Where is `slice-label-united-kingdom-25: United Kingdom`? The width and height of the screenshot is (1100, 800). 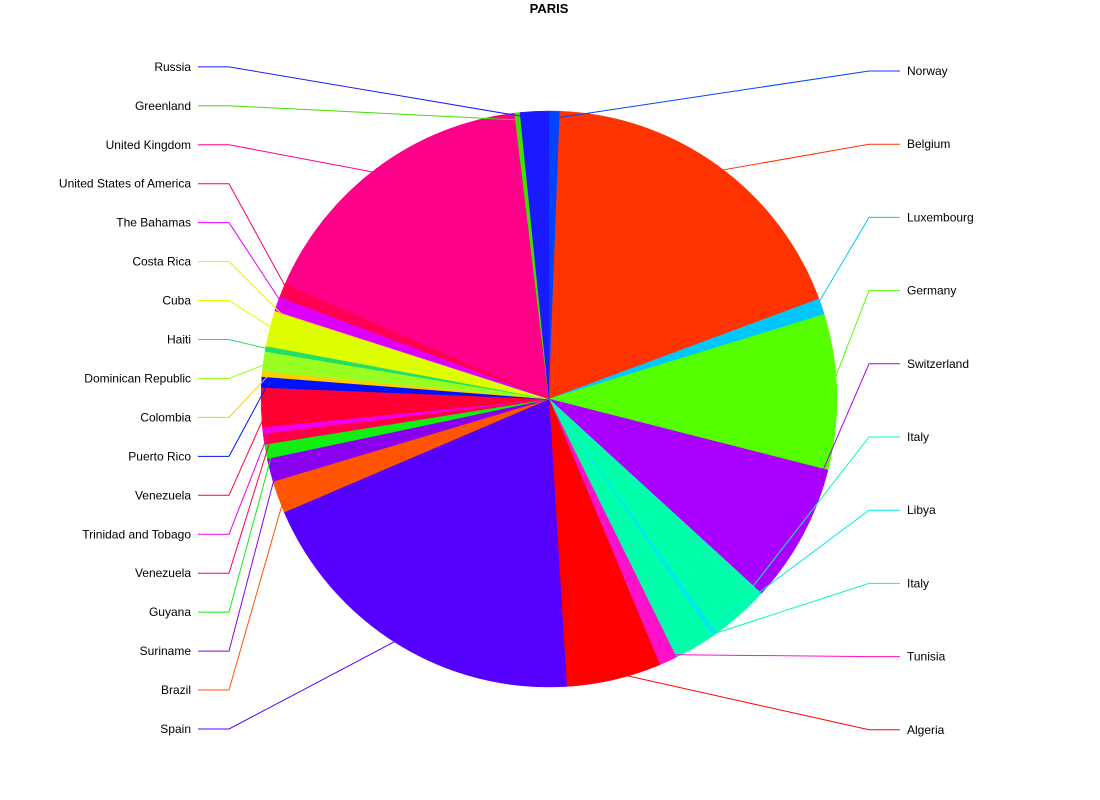
slice-label-united-kingdom-25: United Kingdom is located at coordinates (148, 145).